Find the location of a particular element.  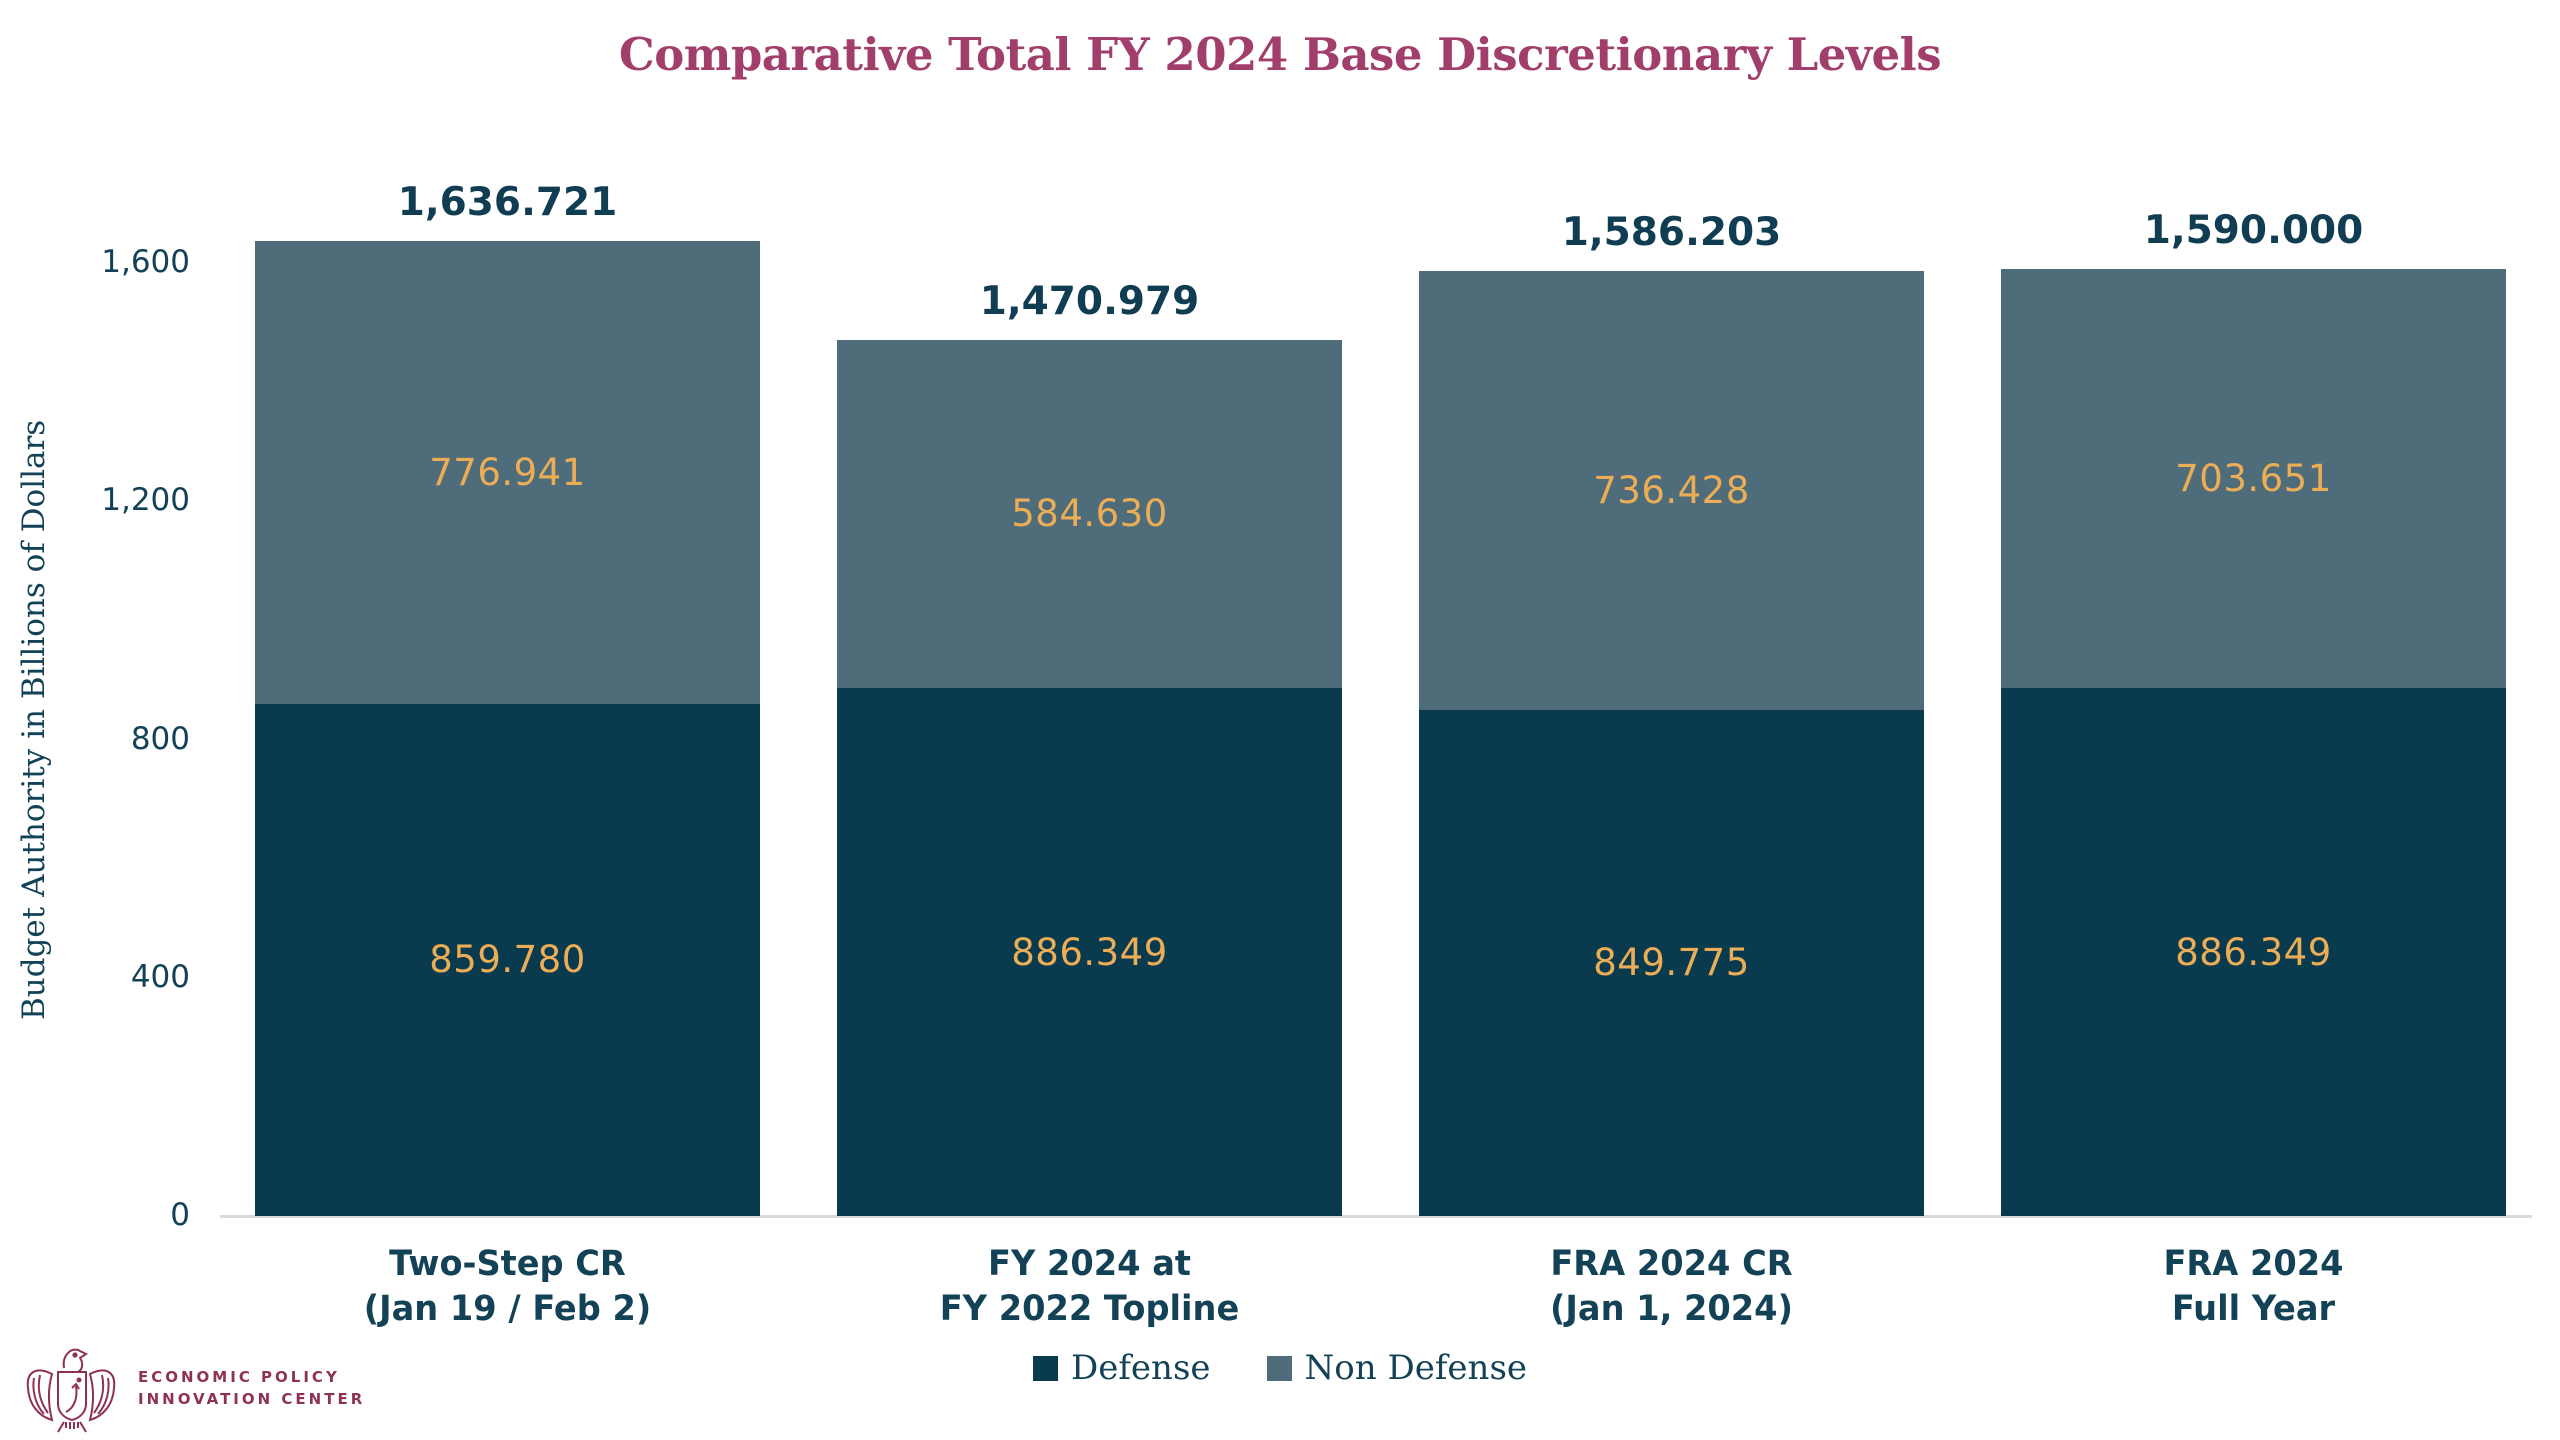

bar-total-label: 1,586.203 is located at coordinates (1671, 233).